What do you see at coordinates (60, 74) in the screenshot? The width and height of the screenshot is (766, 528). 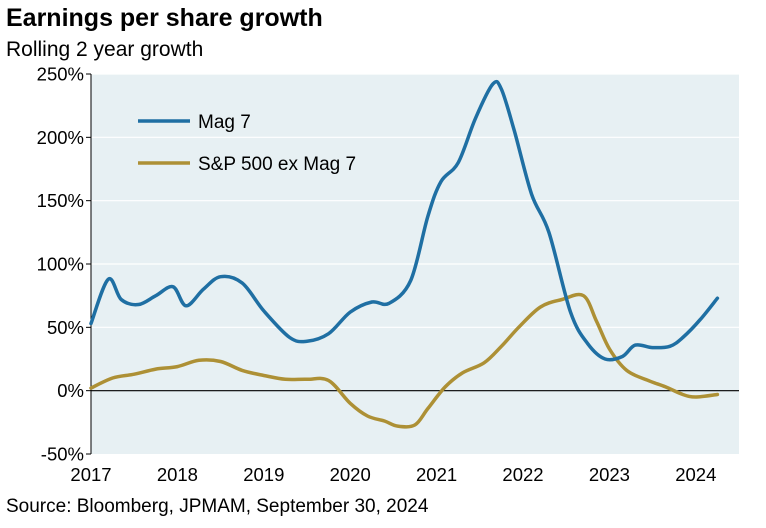 I see `y-tick-label: 250%` at bounding box center [60, 74].